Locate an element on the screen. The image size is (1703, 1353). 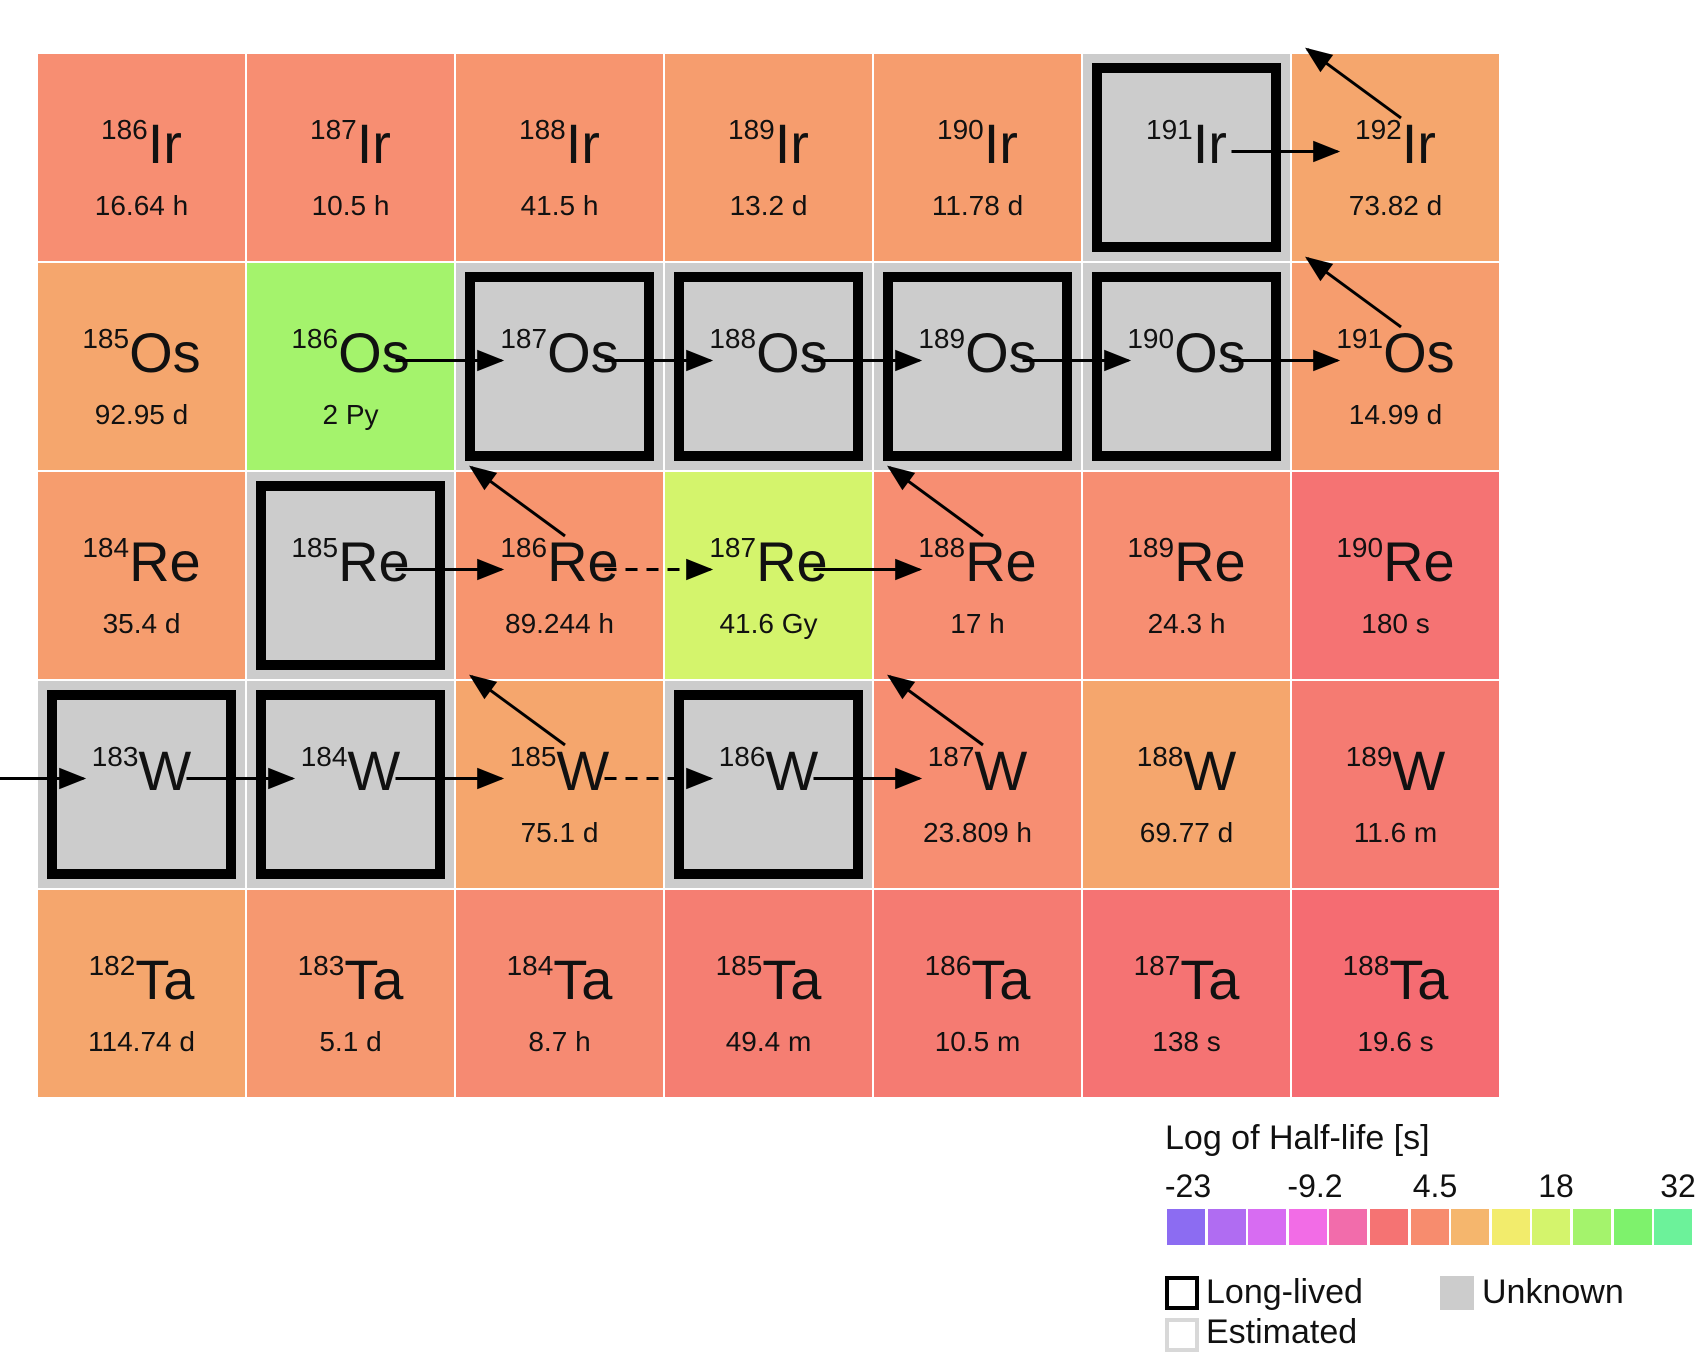
legend-scale-label: 18 is located at coordinates (1556, 1186).